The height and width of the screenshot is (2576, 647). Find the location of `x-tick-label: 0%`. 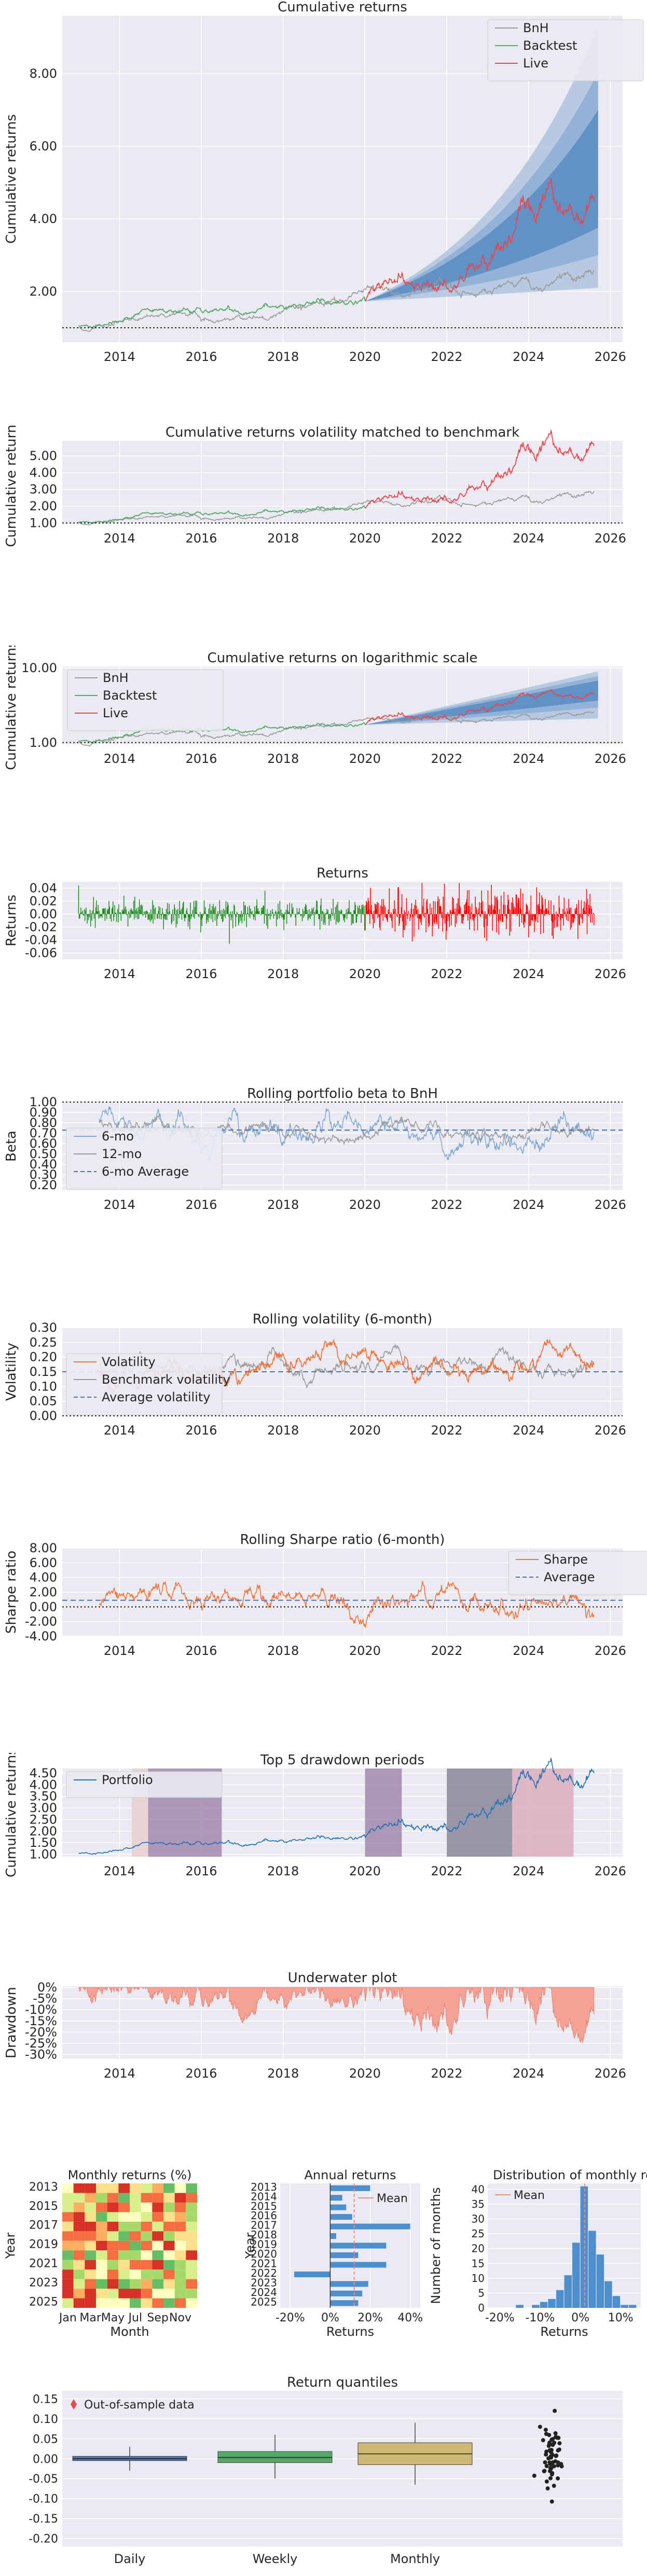

x-tick-label: 0% is located at coordinates (330, 2318).